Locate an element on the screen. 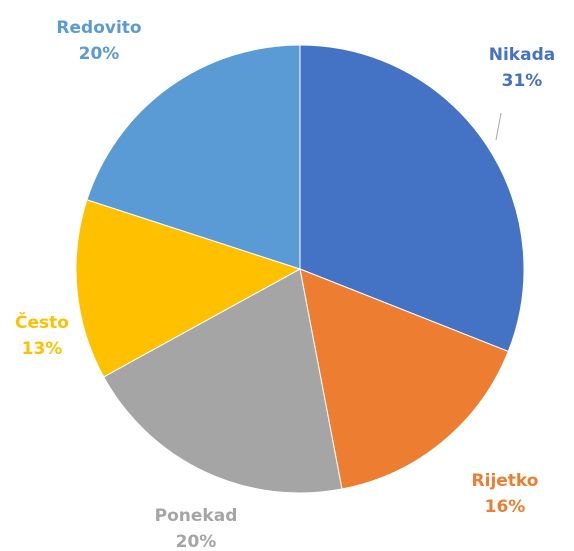 This screenshot has height=551, width=574. label-rijetko-value: 16% is located at coordinates (505, 507).